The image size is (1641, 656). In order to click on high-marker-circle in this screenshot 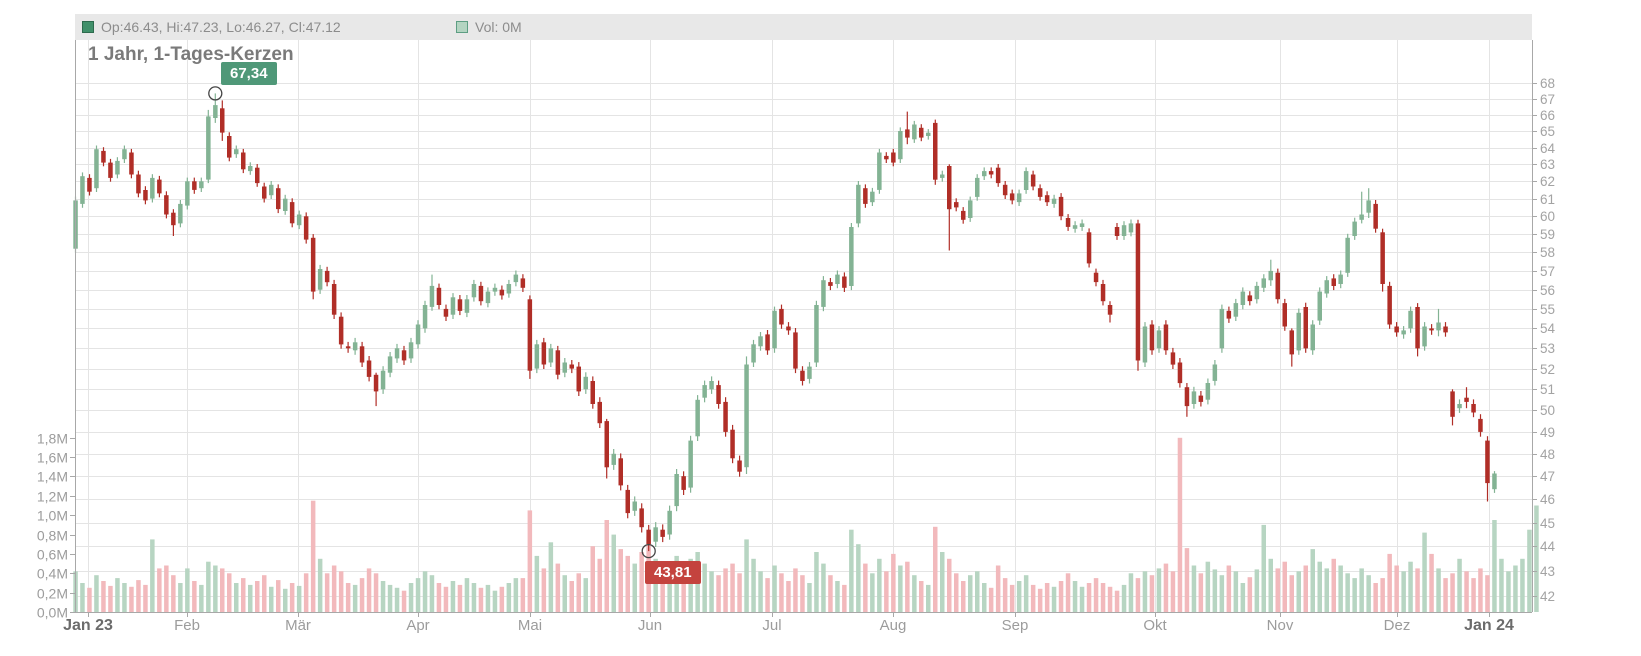, I will do `click(215, 93)`.